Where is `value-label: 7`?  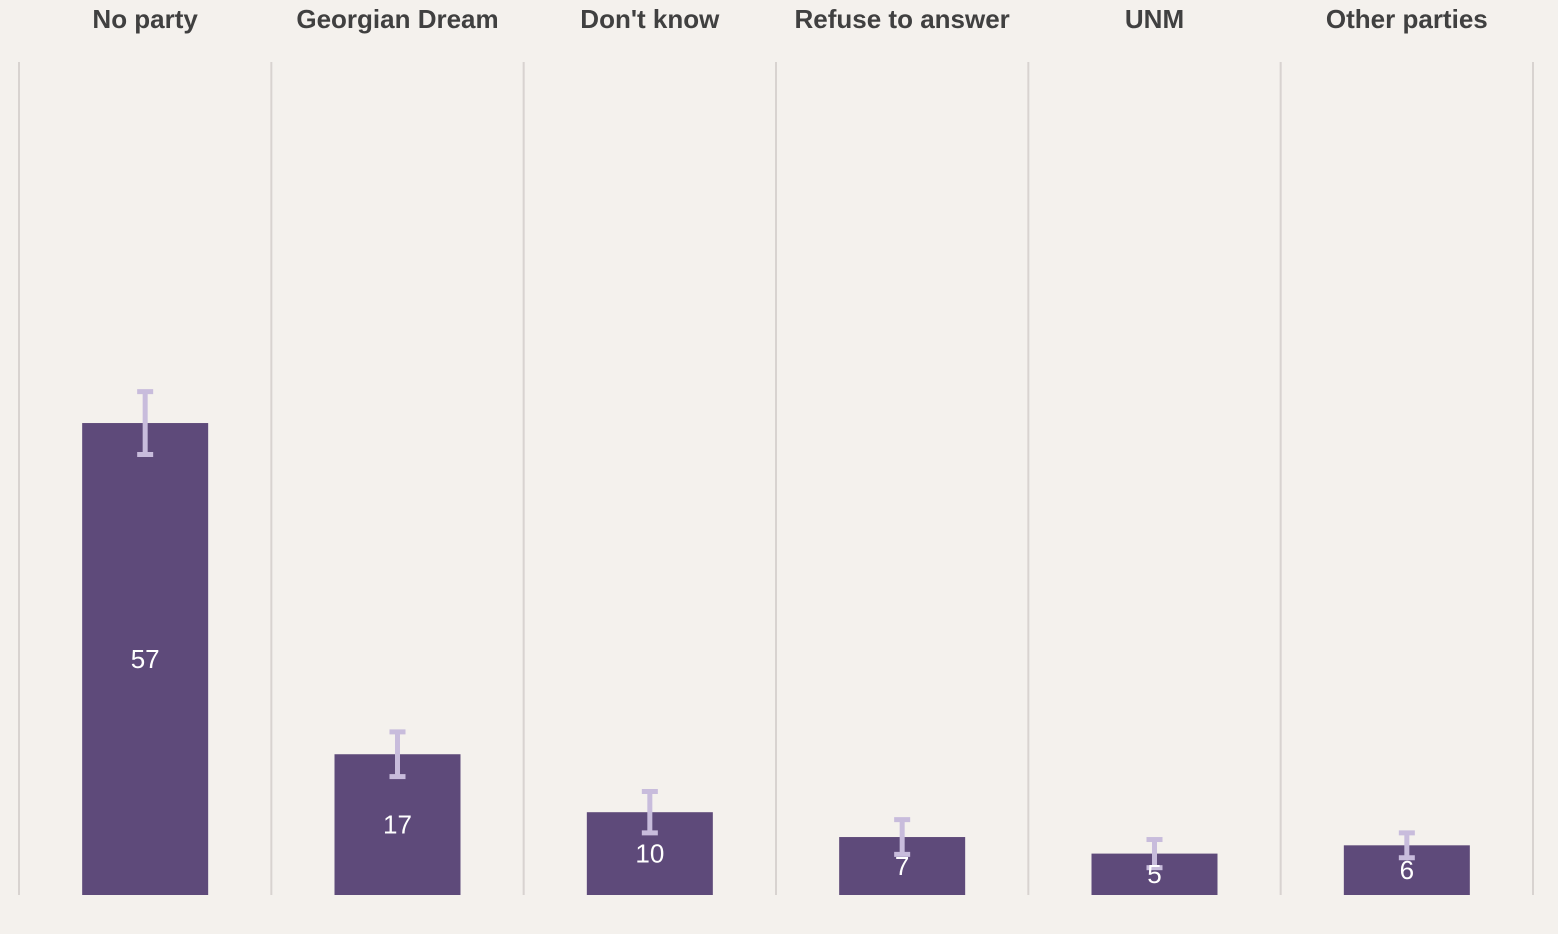 value-label: 7 is located at coordinates (902, 866).